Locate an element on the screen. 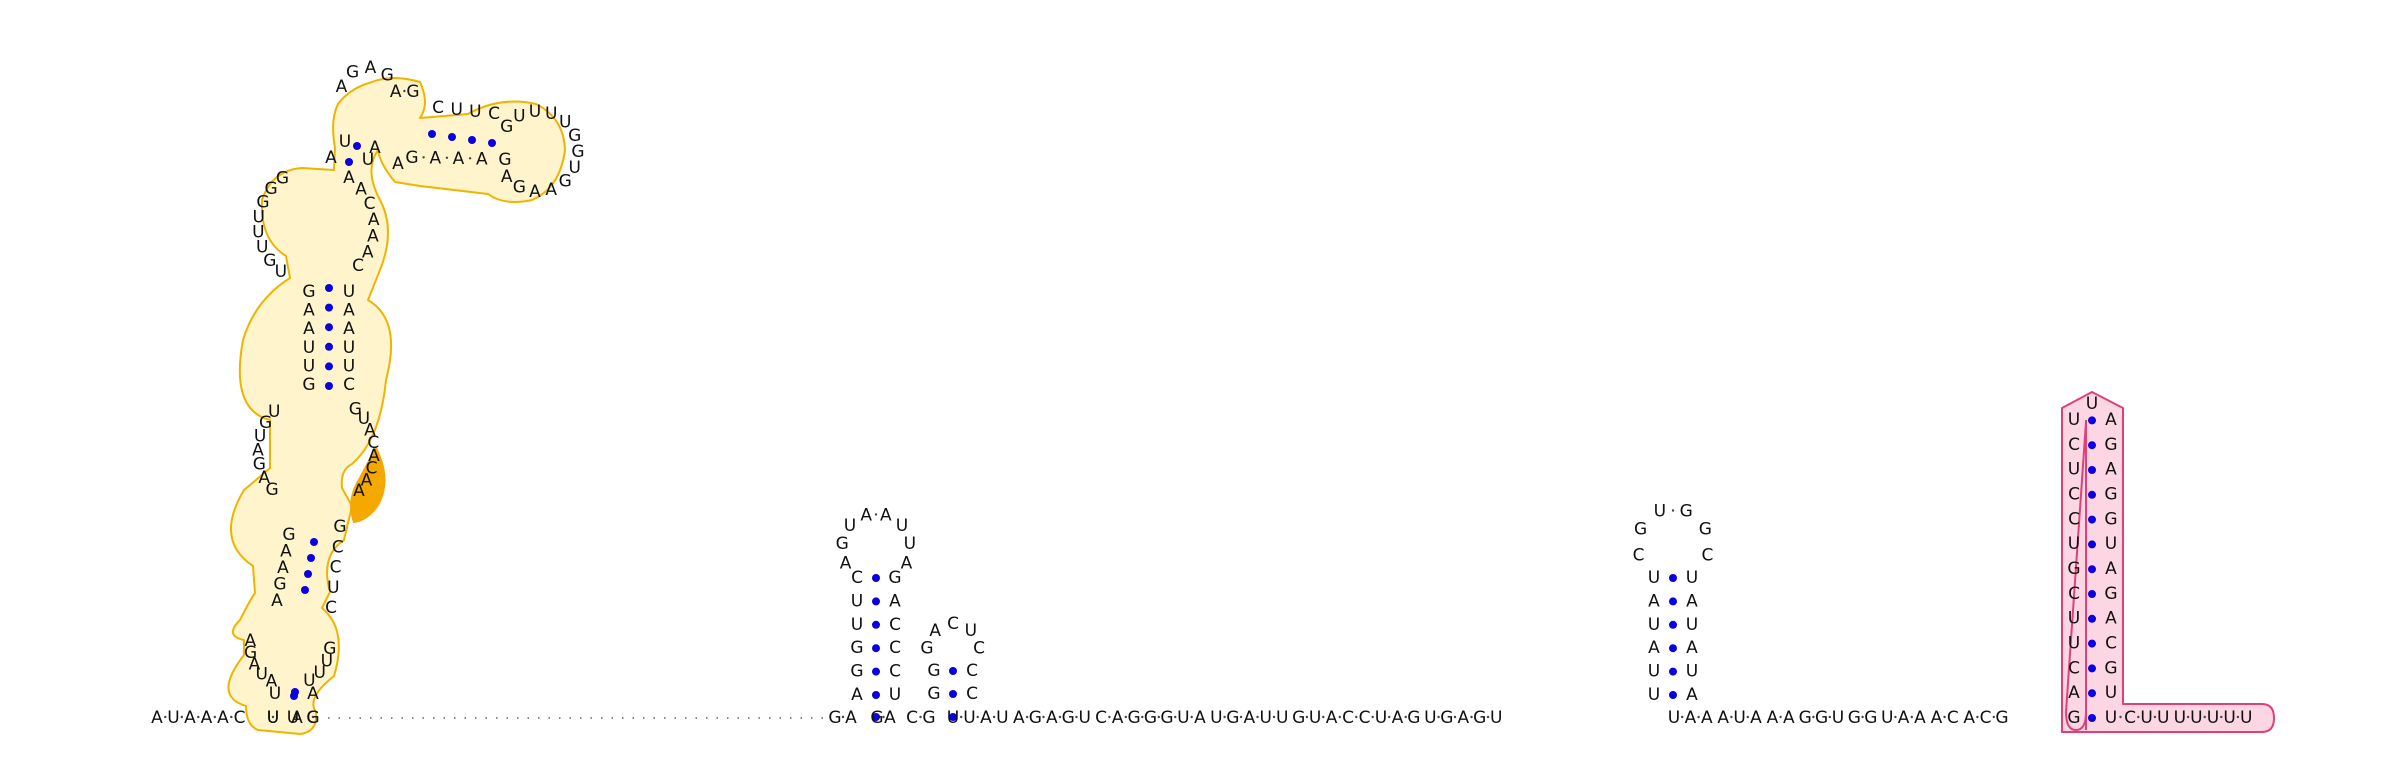  trailing-nucleotide: U is located at coordinates (2229, 718).